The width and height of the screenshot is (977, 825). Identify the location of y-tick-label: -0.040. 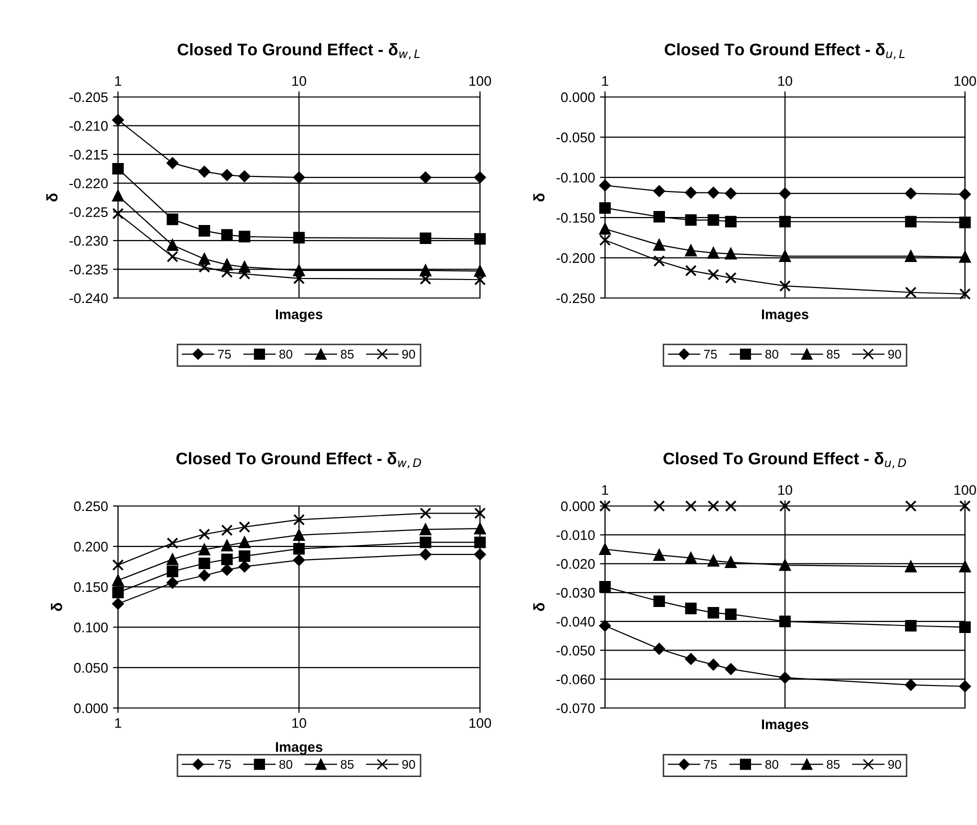
(575, 621).